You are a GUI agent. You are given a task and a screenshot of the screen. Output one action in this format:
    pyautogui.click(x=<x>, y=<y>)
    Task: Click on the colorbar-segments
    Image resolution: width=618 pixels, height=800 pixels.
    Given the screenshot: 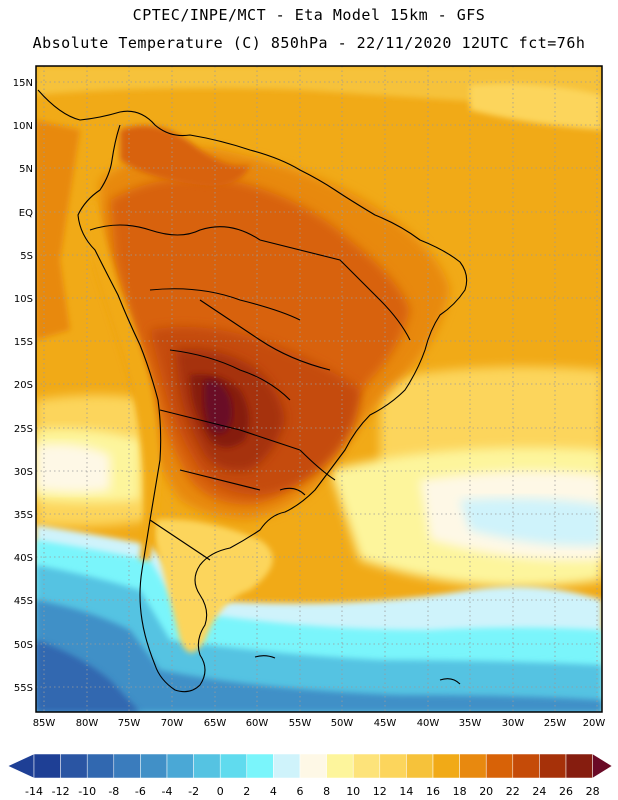 What is the action you would take?
    pyautogui.click(x=310, y=766)
    